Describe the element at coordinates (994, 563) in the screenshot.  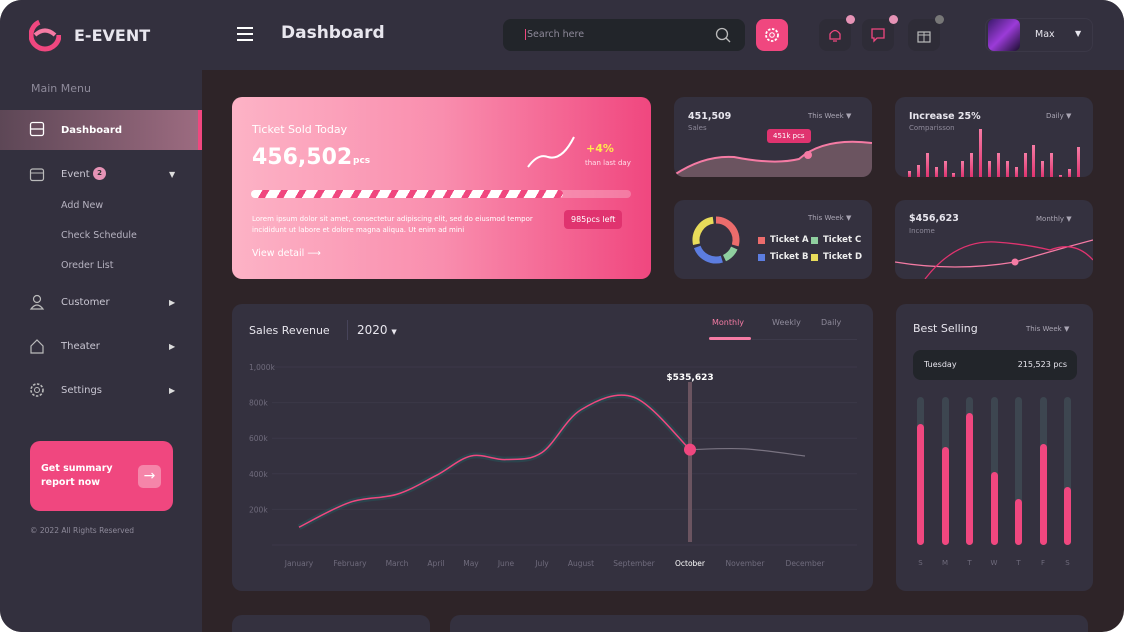
I see `day-label: W` at that location.